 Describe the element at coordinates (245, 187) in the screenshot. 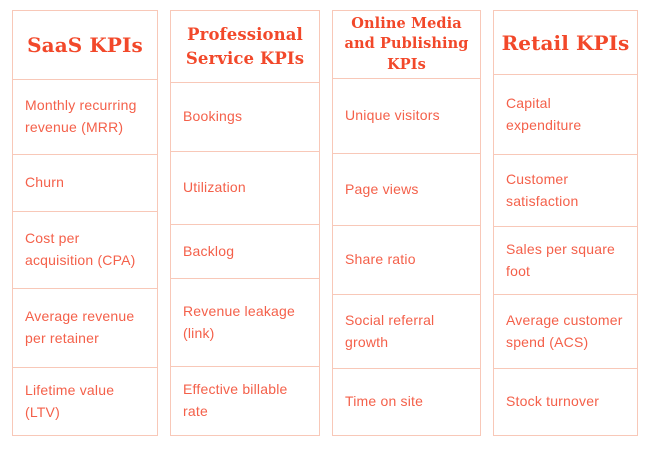

I see `kpi-cell: Utilization` at that location.